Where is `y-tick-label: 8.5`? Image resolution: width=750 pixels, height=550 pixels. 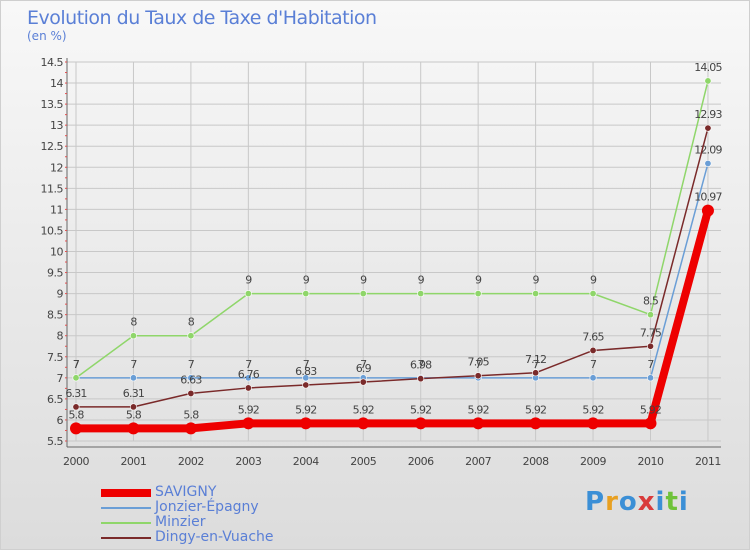
y-tick-label: 8.5 is located at coordinates (55, 315).